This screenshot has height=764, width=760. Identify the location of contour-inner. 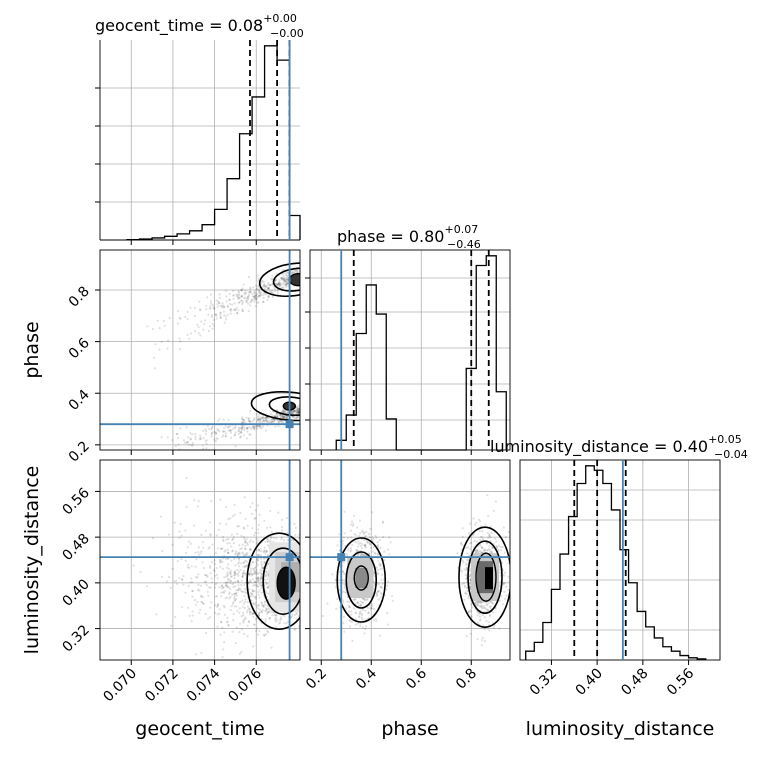
(286, 583).